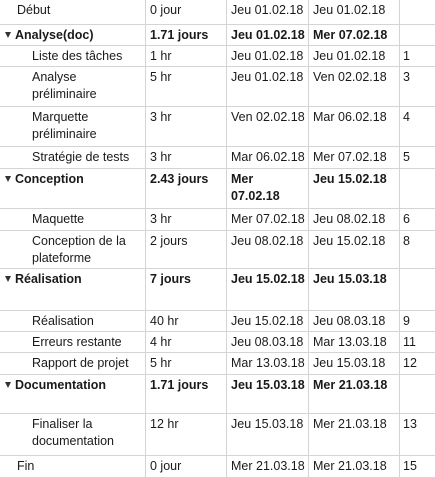  Describe the element at coordinates (268, 363) in the screenshot. I see `start-cell: Mar 13.03.18` at that location.